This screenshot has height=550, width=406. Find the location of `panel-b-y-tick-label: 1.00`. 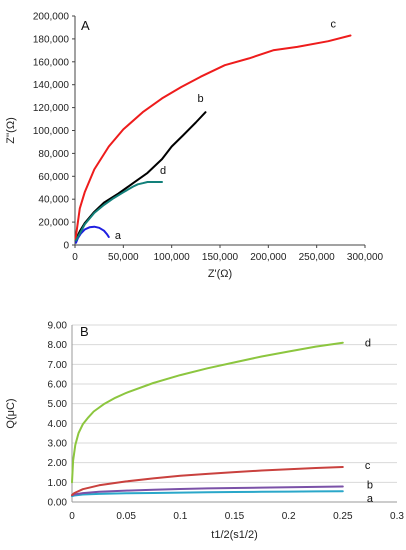

panel-b-y-tick-label: 1.00 is located at coordinates (58, 483).